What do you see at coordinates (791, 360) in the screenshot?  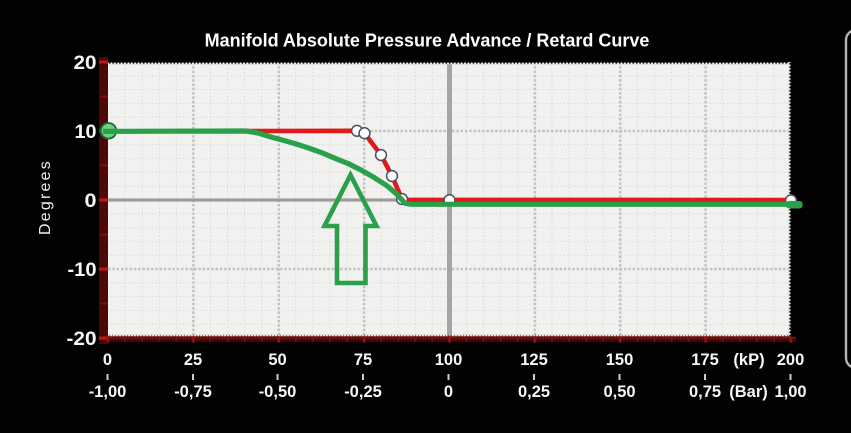 I see `svg-text: 200` at bounding box center [791, 360].